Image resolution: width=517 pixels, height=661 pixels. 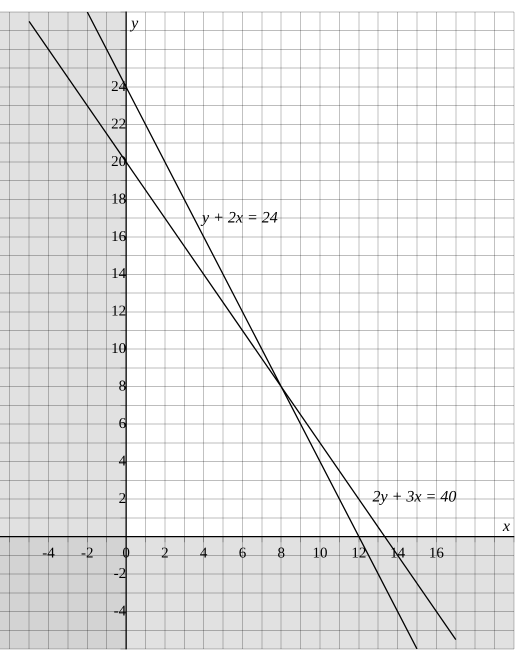 I want to click on x-tick-label: 6, so click(x=242, y=554).